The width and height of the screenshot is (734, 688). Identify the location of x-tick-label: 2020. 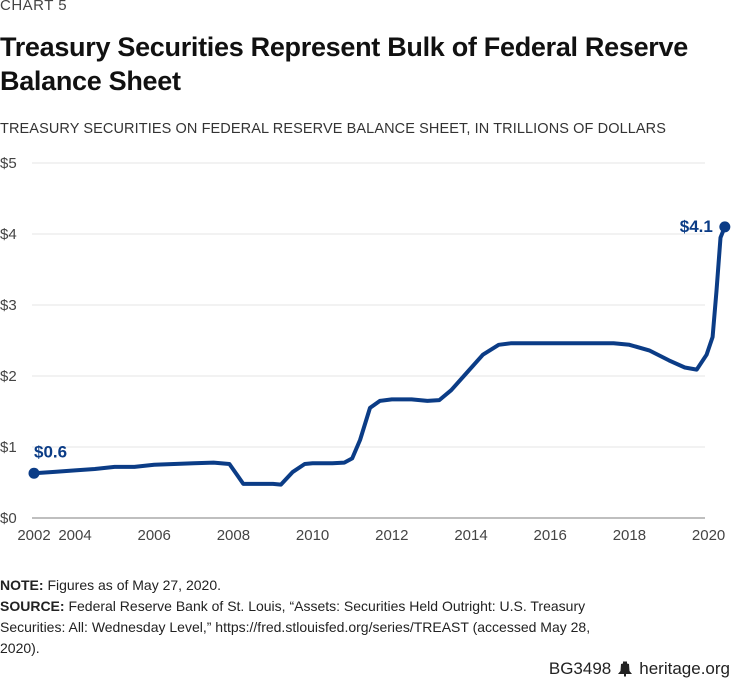
(708, 535).